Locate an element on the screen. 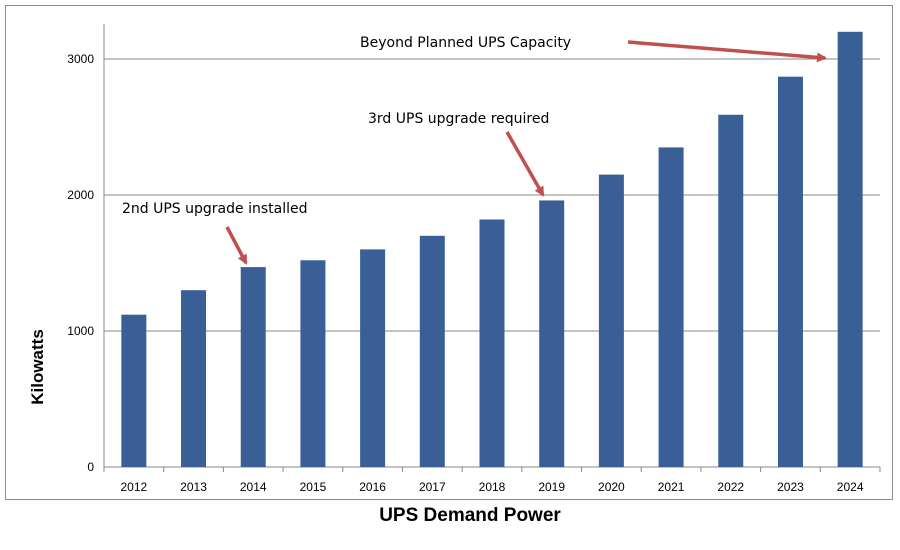 This screenshot has height=550, width=900. bar-2024 is located at coordinates (850, 249).